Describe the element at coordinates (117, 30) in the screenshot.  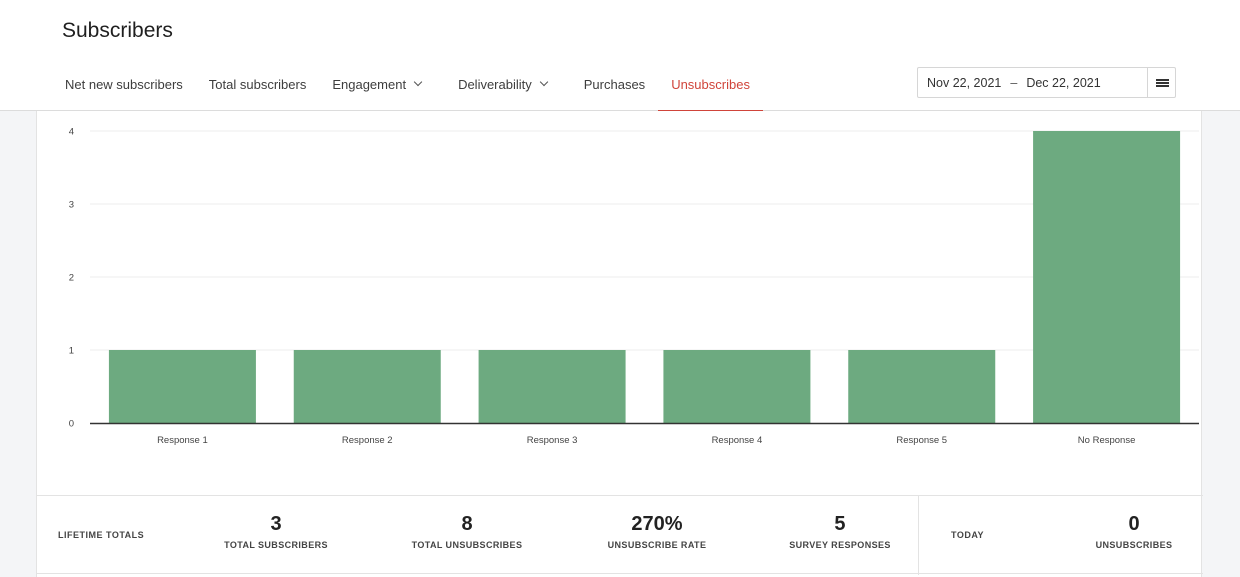
I see `page-title: Subscribers` at that location.